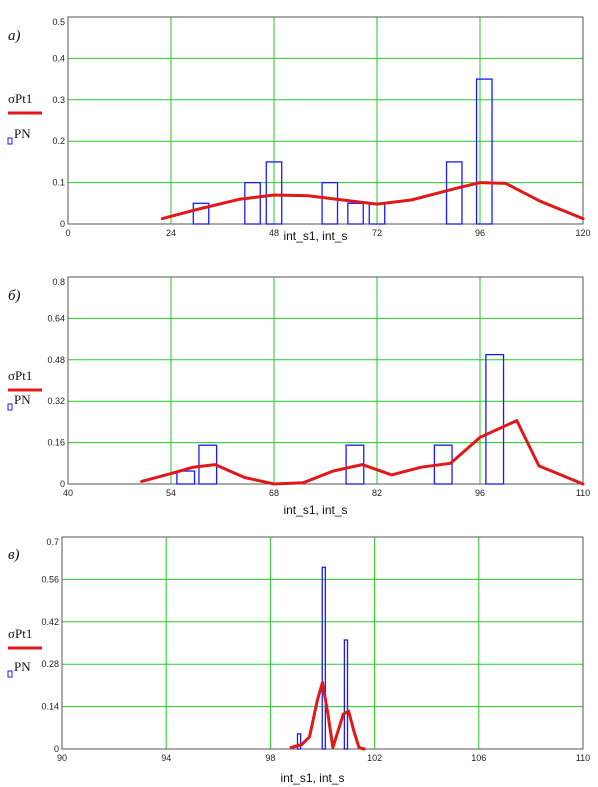  What do you see at coordinates (166, 758) in the screenshot?
I see `x-tick-label: 94` at bounding box center [166, 758].